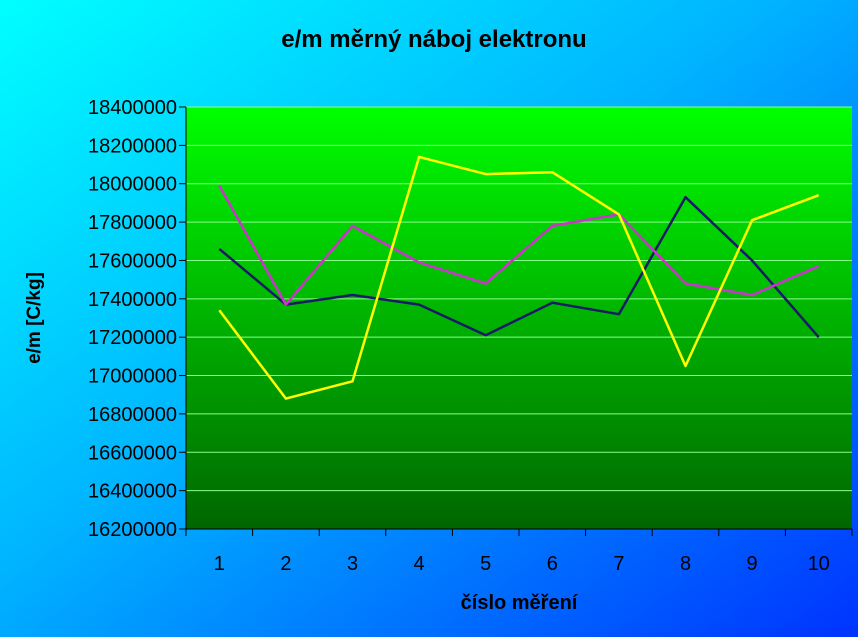 Image resolution: width=858 pixels, height=637 pixels. What do you see at coordinates (352, 564) in the screenshot?
I see `x-tick-label: 3` at bounding box center [352, 564].